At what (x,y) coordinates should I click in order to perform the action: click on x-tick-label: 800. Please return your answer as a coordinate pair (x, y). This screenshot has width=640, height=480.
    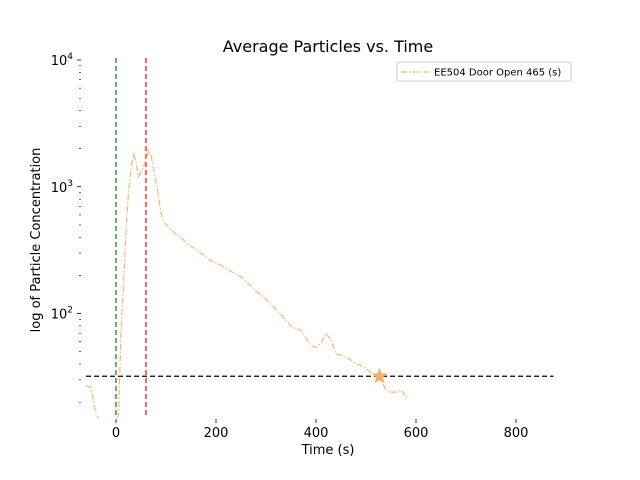
    Looking at the image, I should click on (516, 433).